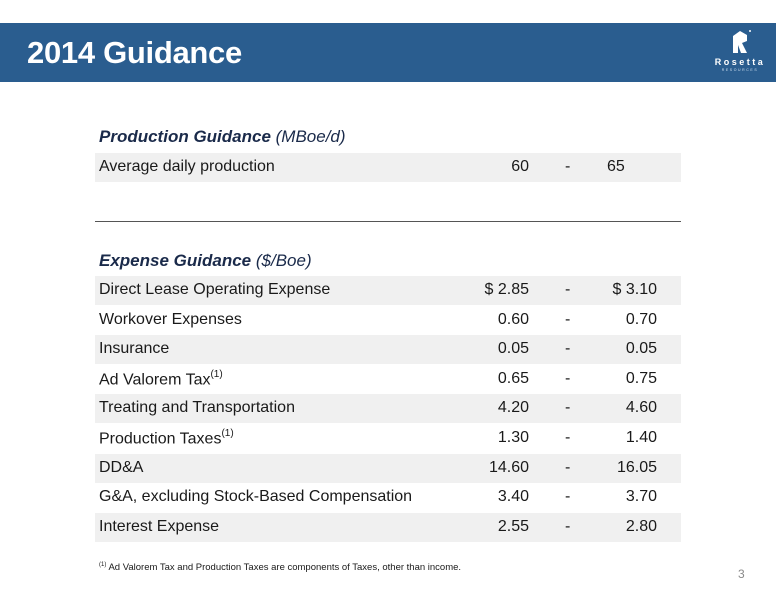  I want to click on row-label-text: Direct Lease Operating Expense, so click(215, 289).